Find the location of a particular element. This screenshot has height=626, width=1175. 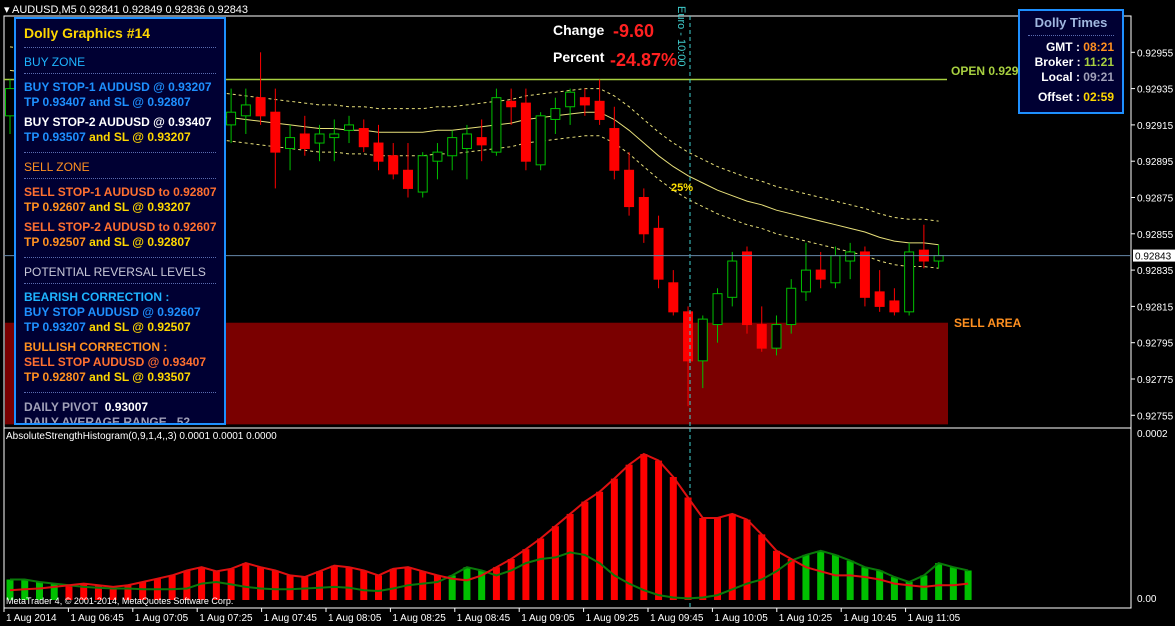

bearish-label: BEARISH CORRECTION : is located at coordinates (97, 297).